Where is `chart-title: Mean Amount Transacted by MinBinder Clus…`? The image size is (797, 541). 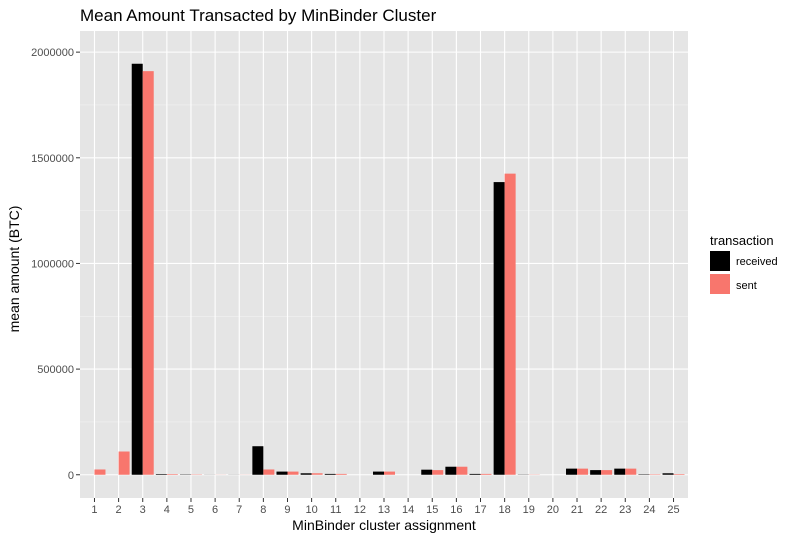 chart-title: Mean Amount Transacted by MinBinder Clus… is located at coordinates (258, 15).